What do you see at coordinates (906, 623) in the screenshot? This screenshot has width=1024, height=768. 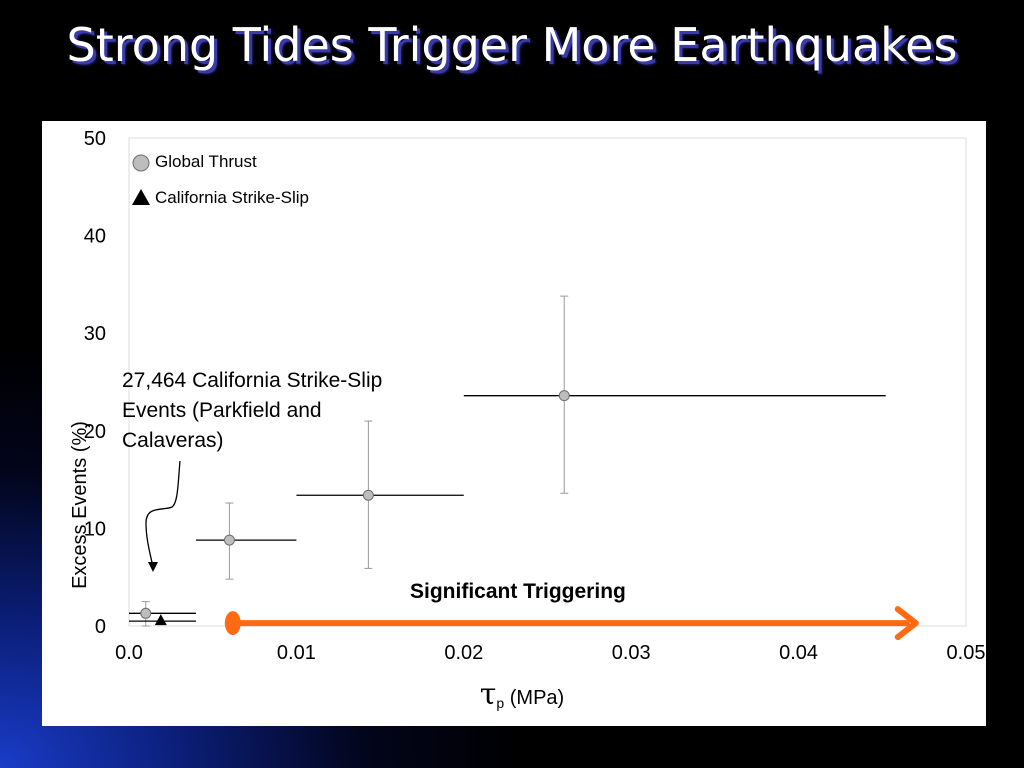 I see `significant-triggering-arrow-head` at bounding box center [906, 623].